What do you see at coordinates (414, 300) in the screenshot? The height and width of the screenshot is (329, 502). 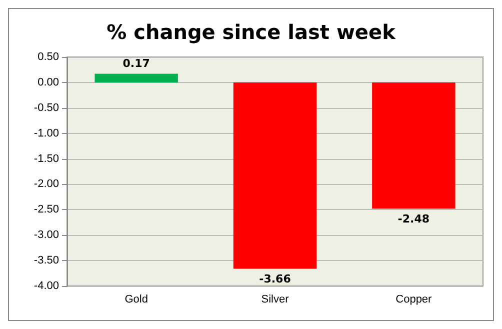 I see `x-tick-label: Copper` at bounding box center [414, 300].